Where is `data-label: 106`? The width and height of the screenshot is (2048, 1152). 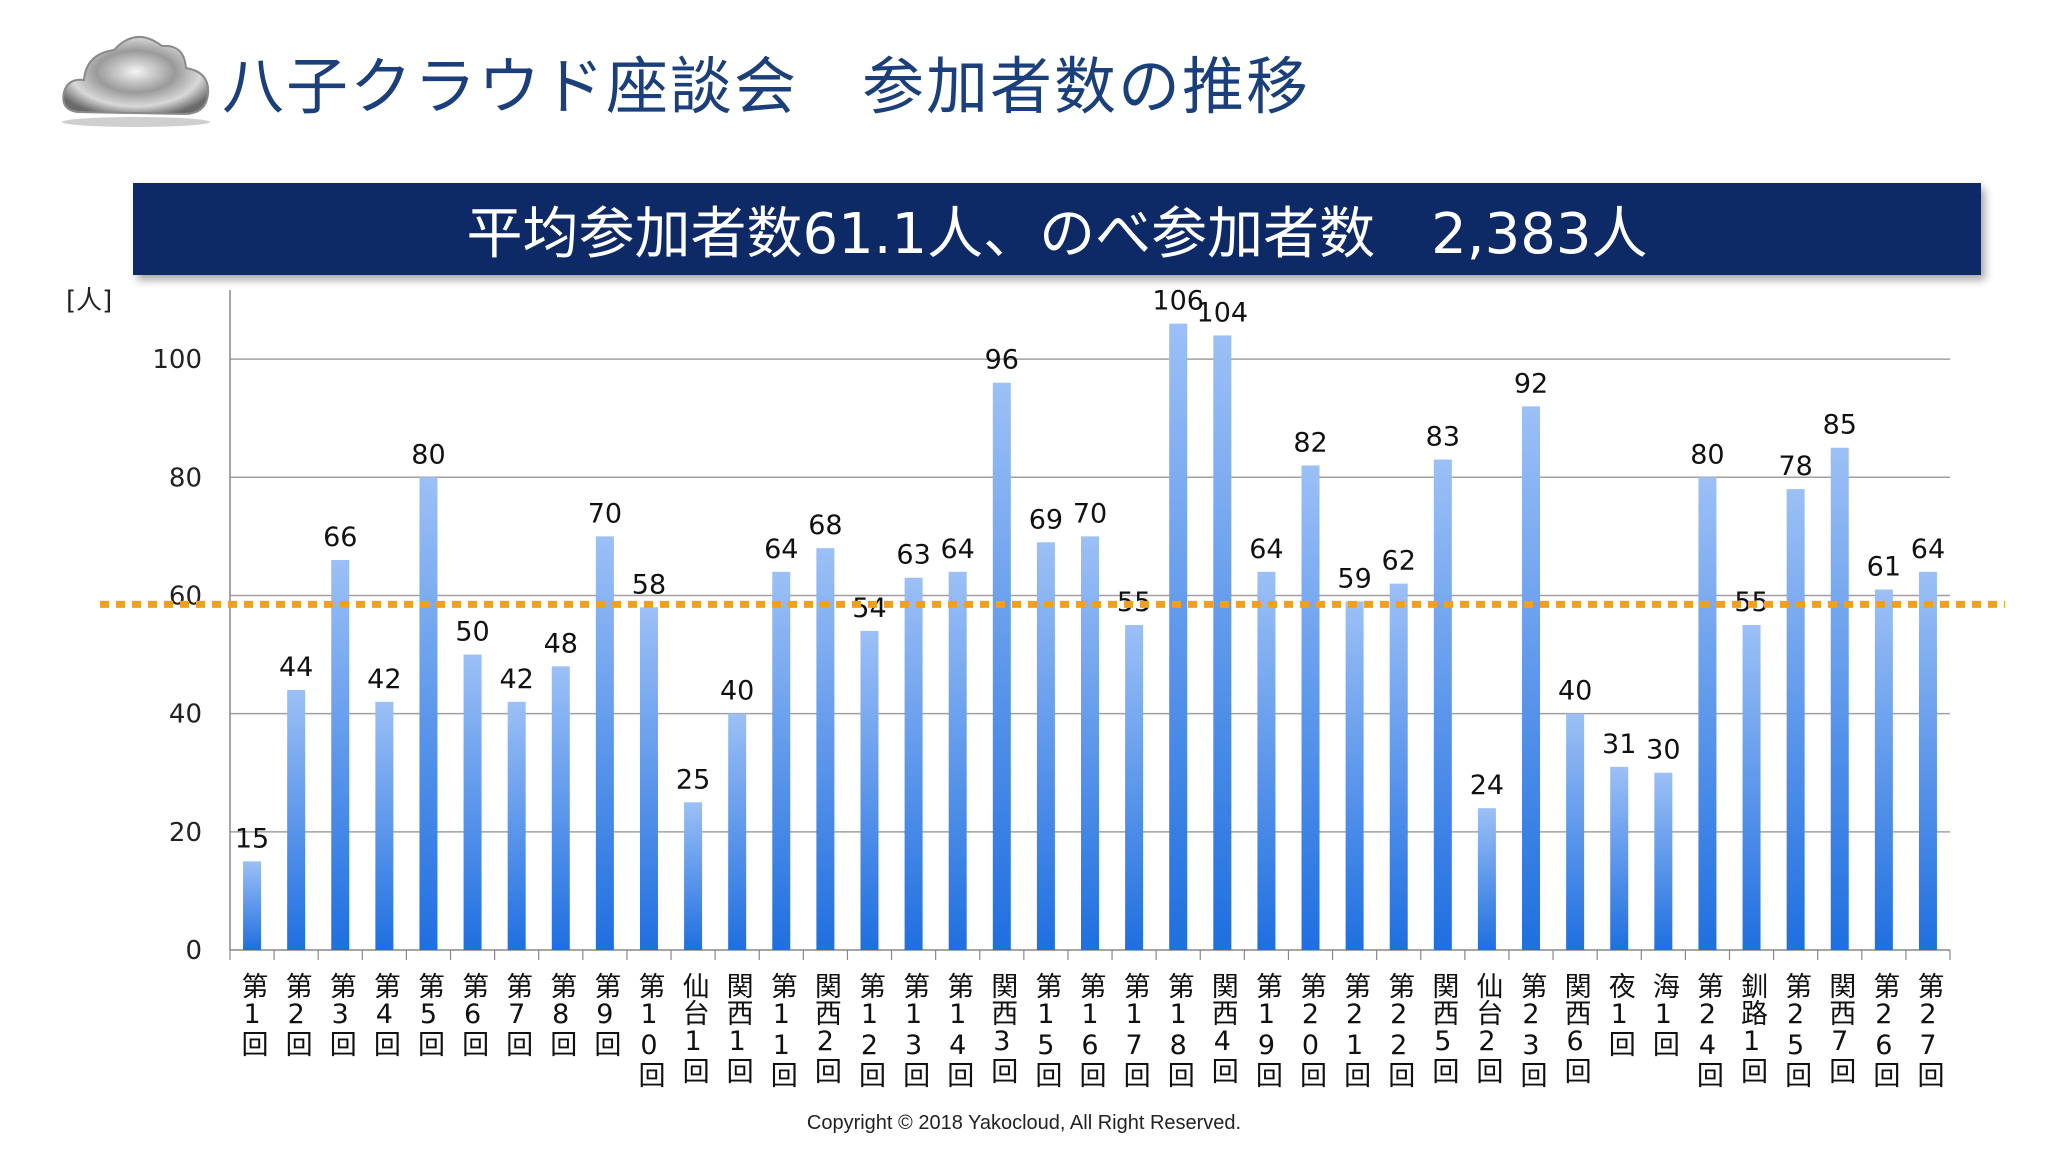
data-label: 106 is located at coordinates (1178, 301).